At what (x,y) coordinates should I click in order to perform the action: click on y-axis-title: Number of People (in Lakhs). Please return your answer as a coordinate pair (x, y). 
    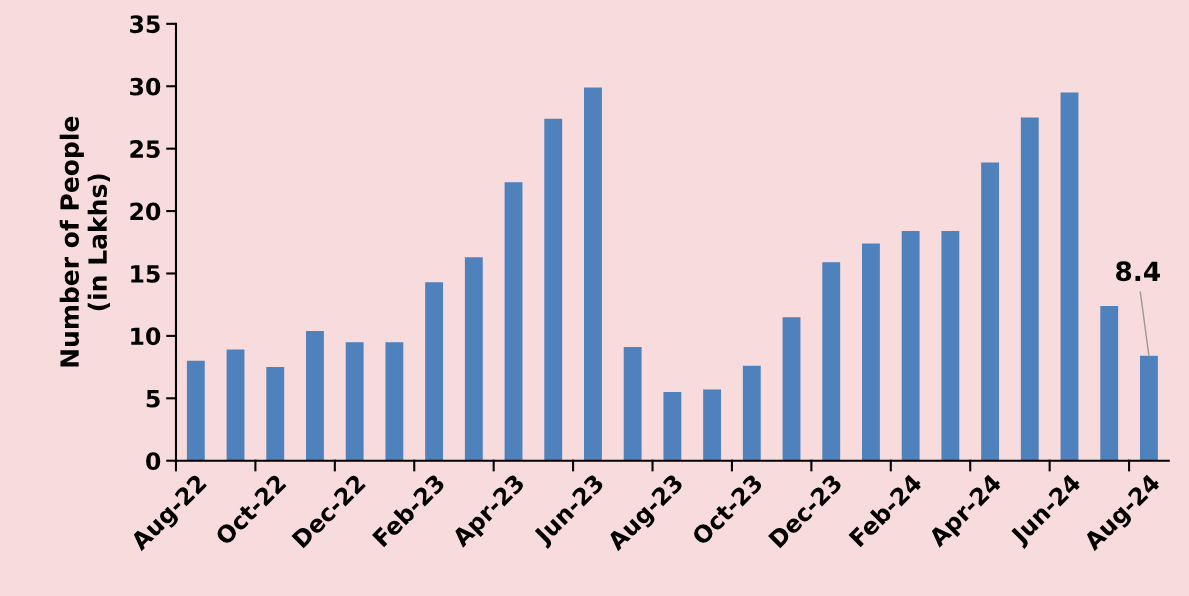
    Looking at the image, I should click on (84, 241).